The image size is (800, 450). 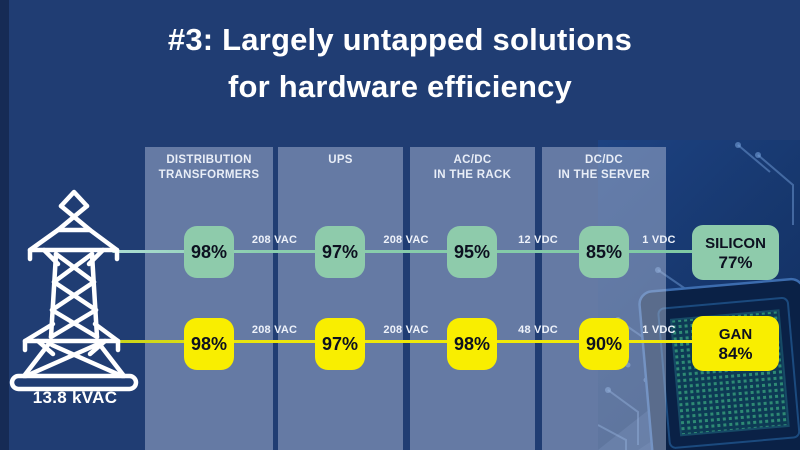 What do you see at coordinates (274, 330) in the screenshot?
I see `gan-voltage-label-1: 208 VAC` at bounding box center [274, 330].